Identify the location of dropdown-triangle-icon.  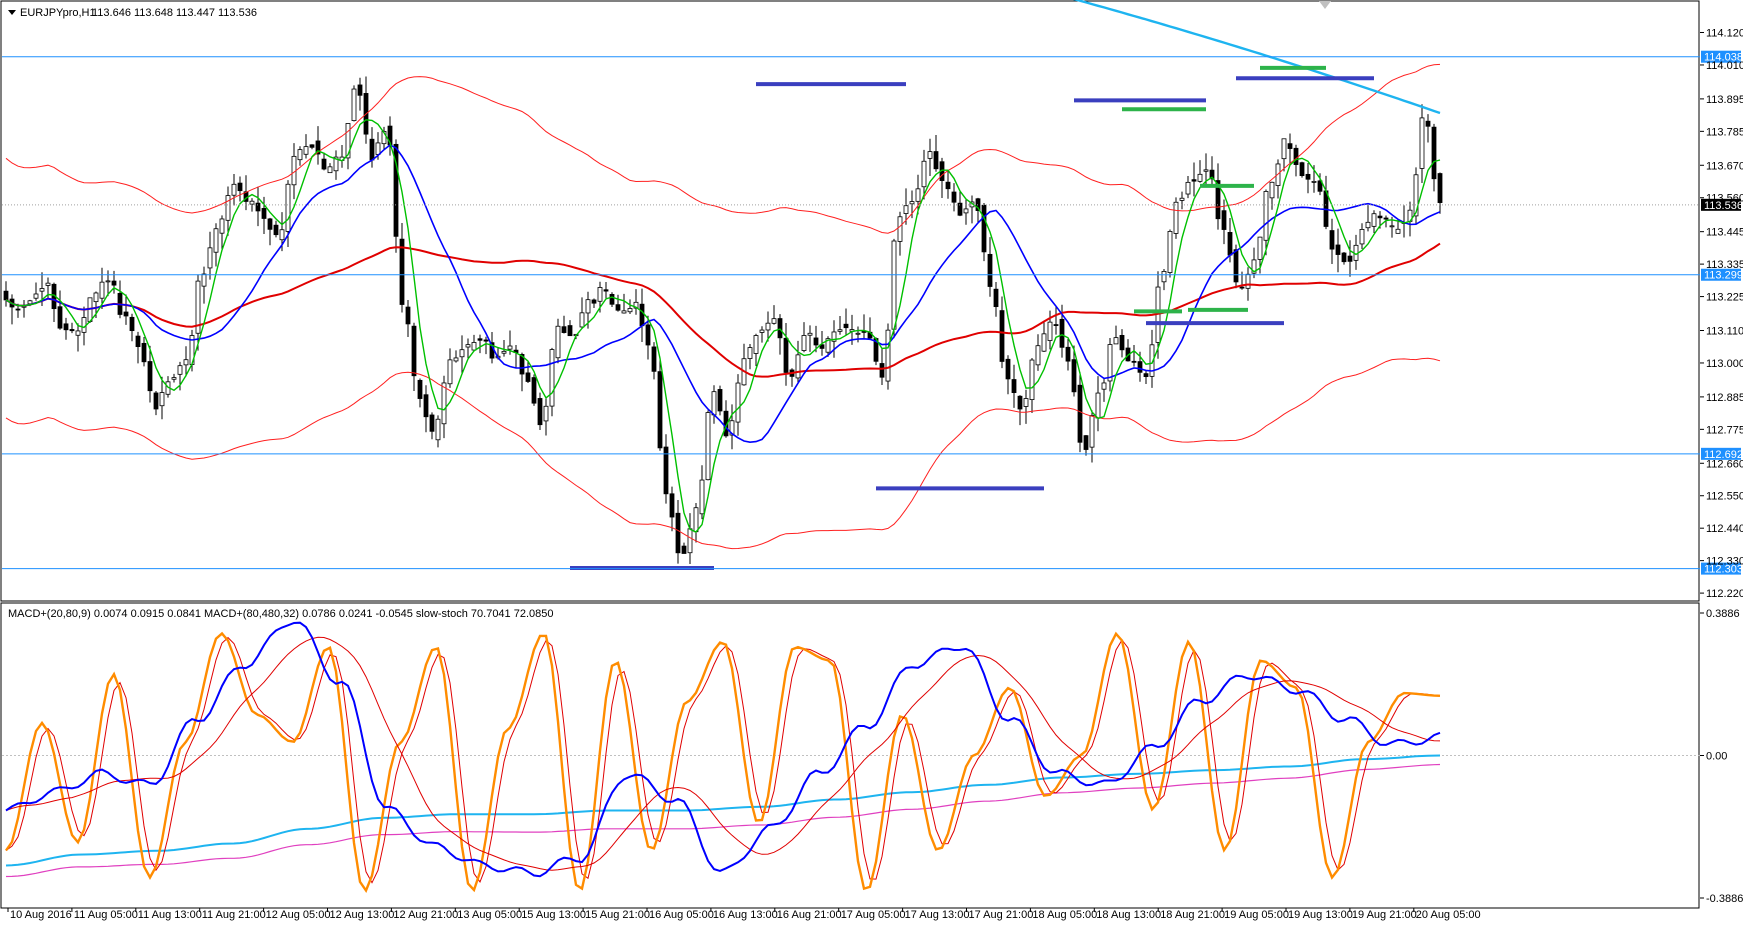
(12, 12).